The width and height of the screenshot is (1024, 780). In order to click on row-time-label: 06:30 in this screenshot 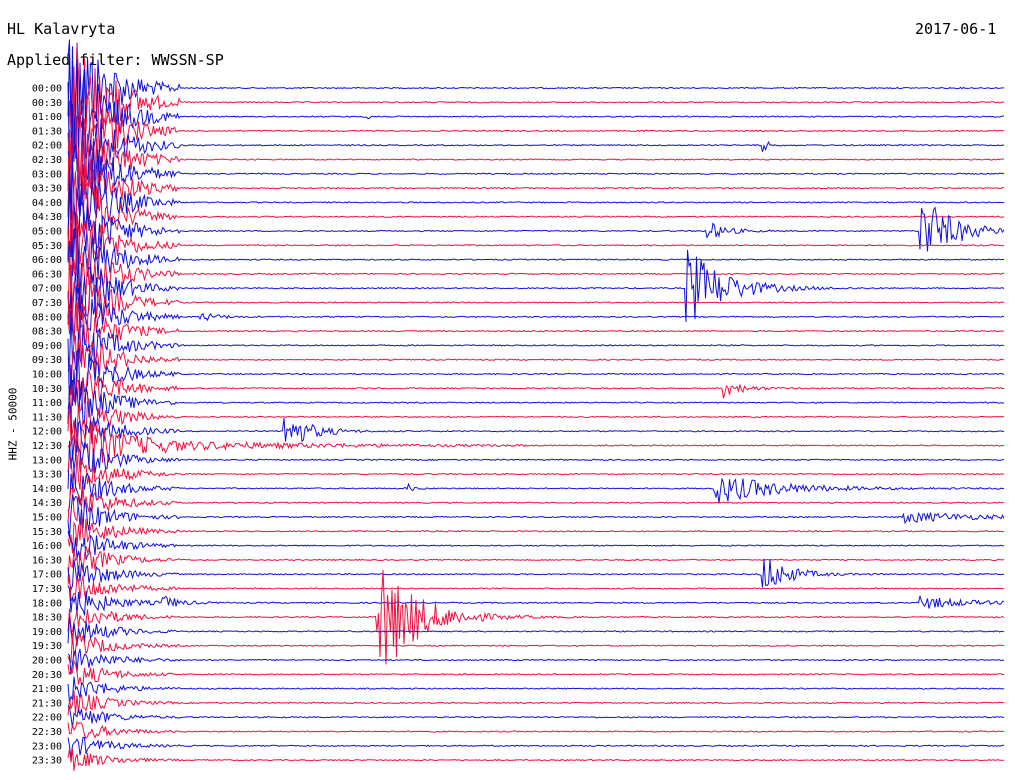, I will do `click(47, 274)`.